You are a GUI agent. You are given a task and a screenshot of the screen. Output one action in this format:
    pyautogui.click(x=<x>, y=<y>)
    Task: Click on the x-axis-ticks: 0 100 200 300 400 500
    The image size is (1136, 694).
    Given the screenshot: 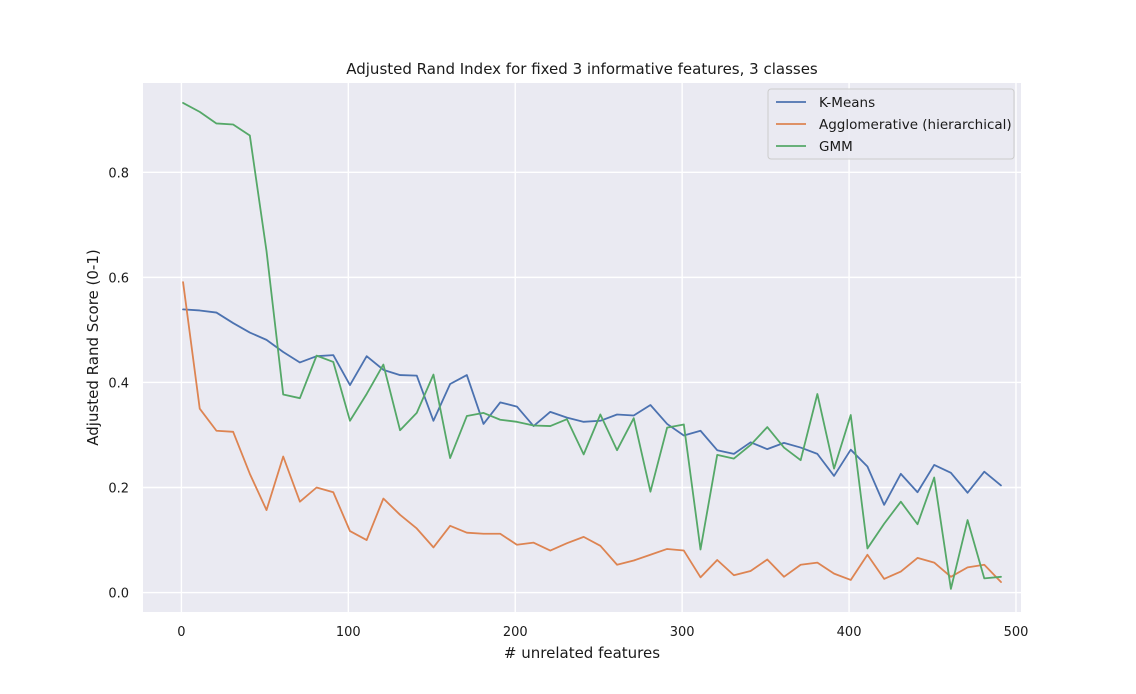 What is the action you would take?
    pyautogui.click(x=602, y=632)
    